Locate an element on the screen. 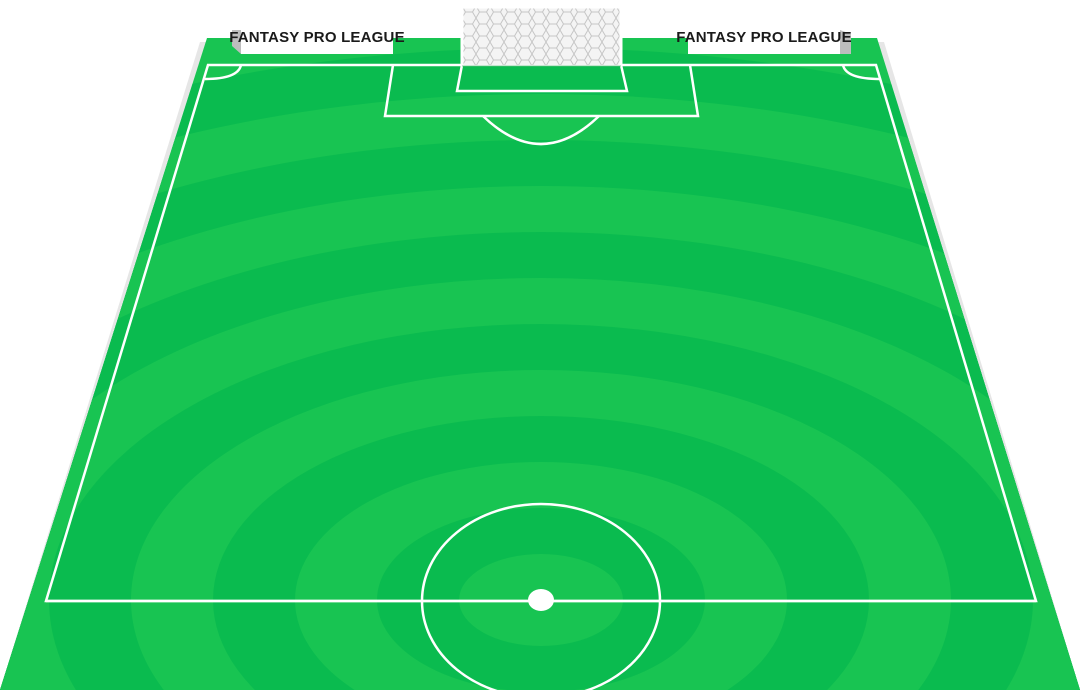 Image resolution: width=1080 pixels, height=690 pixels. six-yard-box is located at coordinates (542, 78).